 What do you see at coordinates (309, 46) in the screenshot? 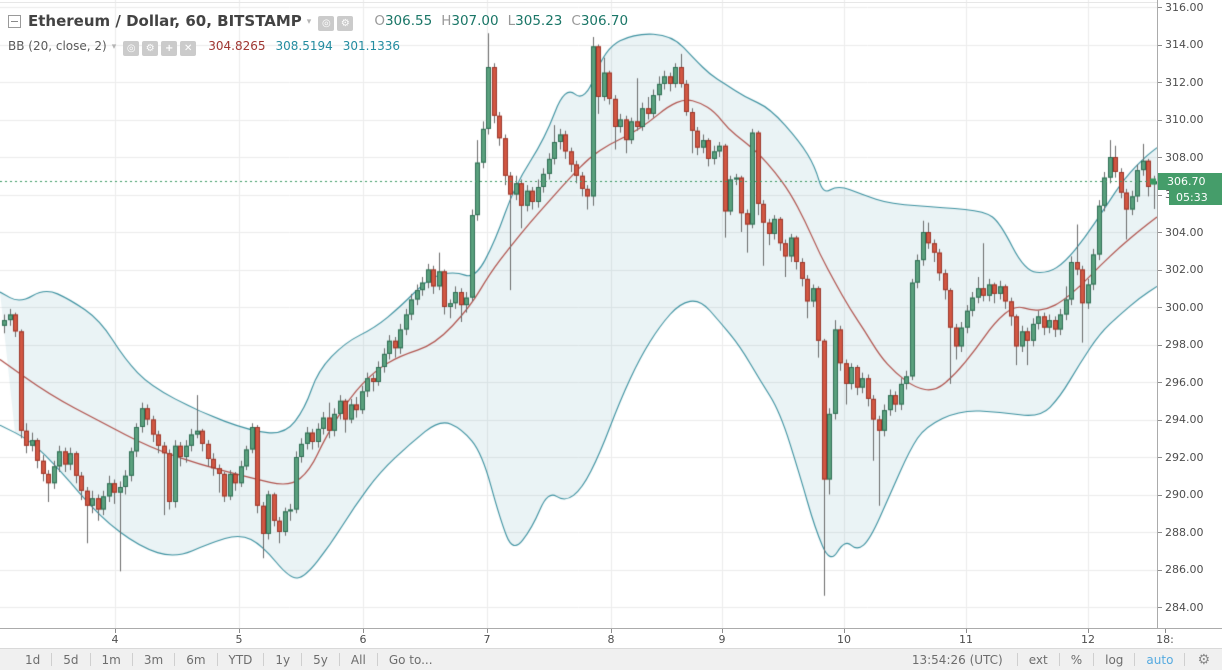
I see `indicator-values: 304.8265 308.5194 301.1336` at bounding box center [309, 46].